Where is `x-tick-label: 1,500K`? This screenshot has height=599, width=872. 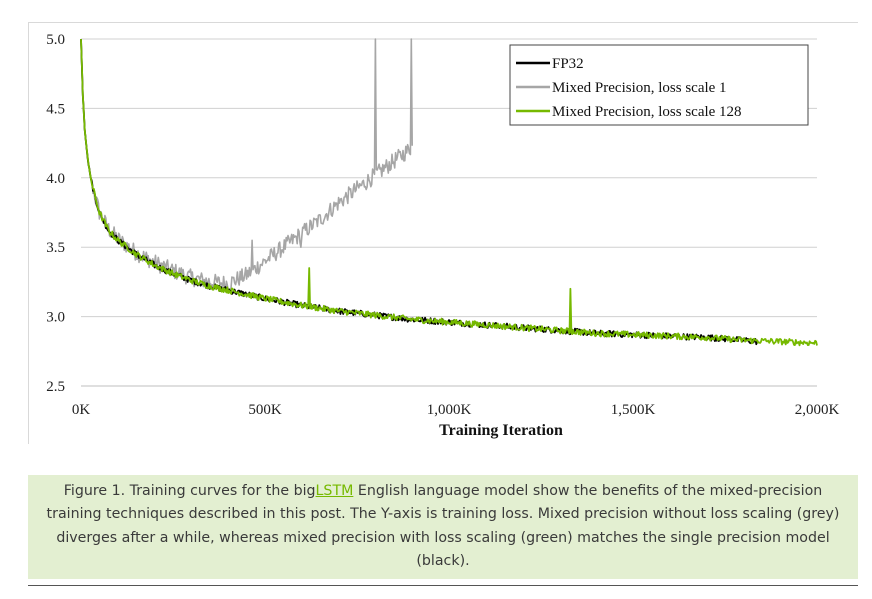
x-tick-label: 1,500K is located at coordinates (633, 410).